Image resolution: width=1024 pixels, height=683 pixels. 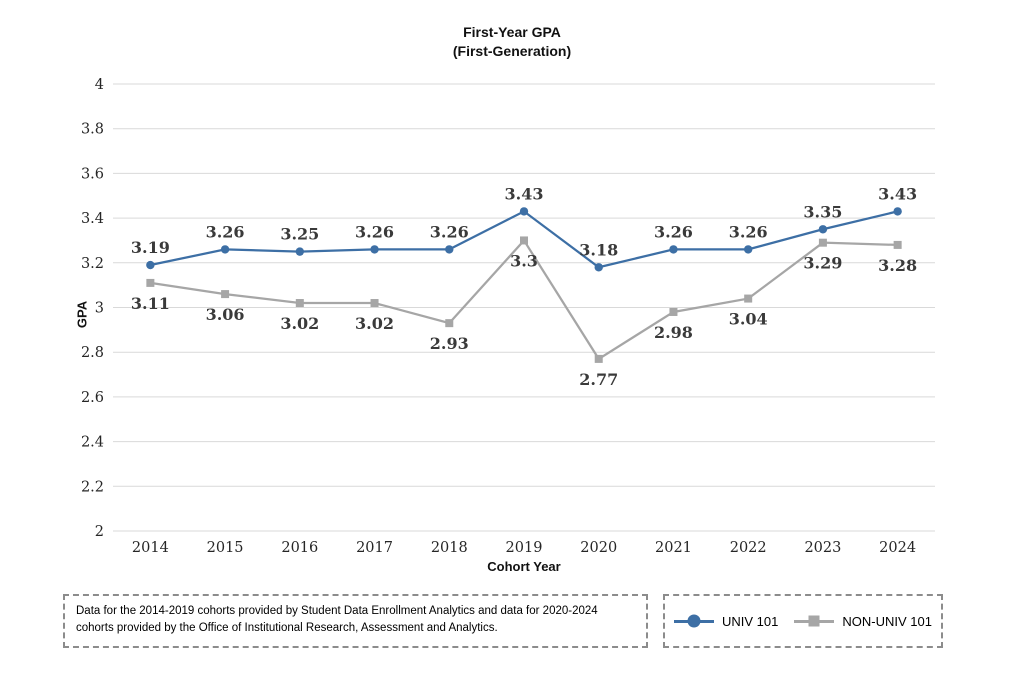 What do you see at coordinates (99, 85) in the screenshot?
I see `y-tick-label: 4` at bounding box center [99, 85].